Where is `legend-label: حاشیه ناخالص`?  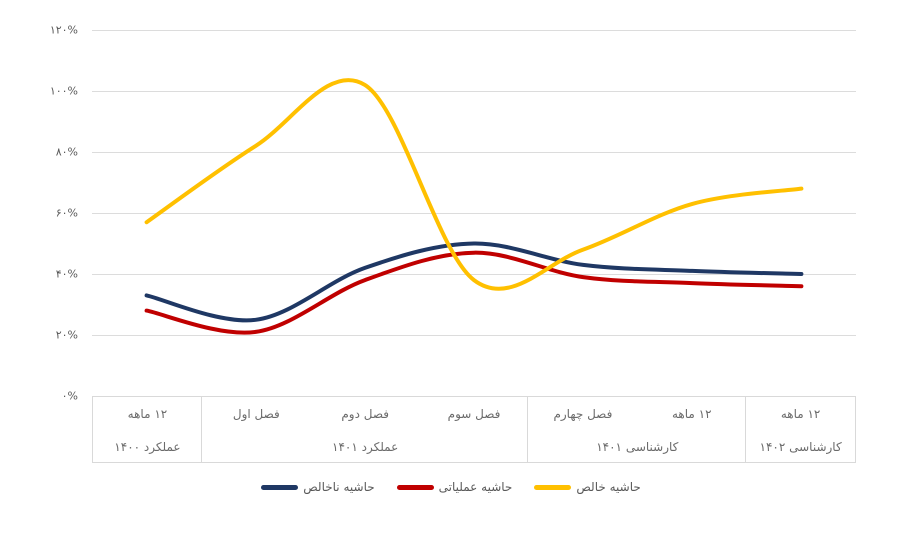 legend-label: حاشیه ناخالص is located at coordinates (339, 487).